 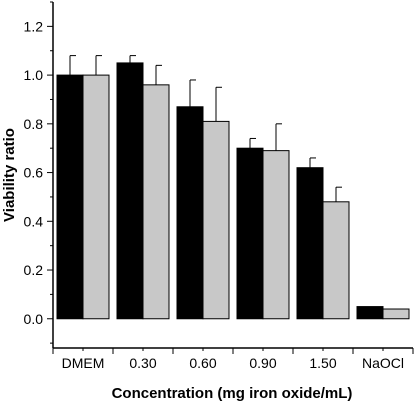 I want to click on x-tick-label-0.30: 0.30, so click(x=142, y=363).